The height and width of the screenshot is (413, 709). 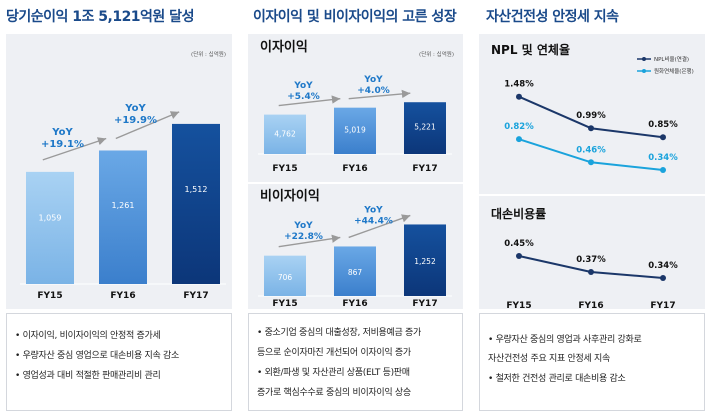 What do you see at coordinates (97, 356) in the screenshot?
I see `bullet-item: • 우량자산 중심 영업으로 대손비용 지속 감소` at bounding box center [97, 356].